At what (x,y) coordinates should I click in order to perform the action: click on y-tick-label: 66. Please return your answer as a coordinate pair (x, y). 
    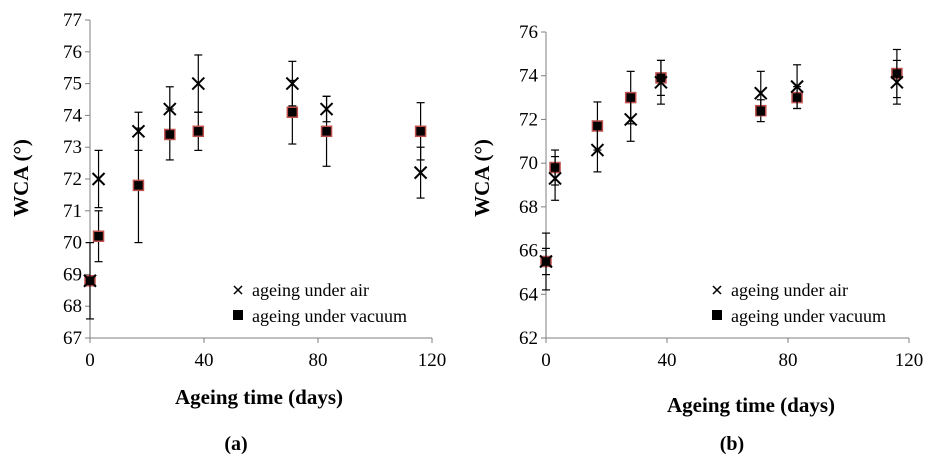
    Looking at the image, I should click on (528, 251).